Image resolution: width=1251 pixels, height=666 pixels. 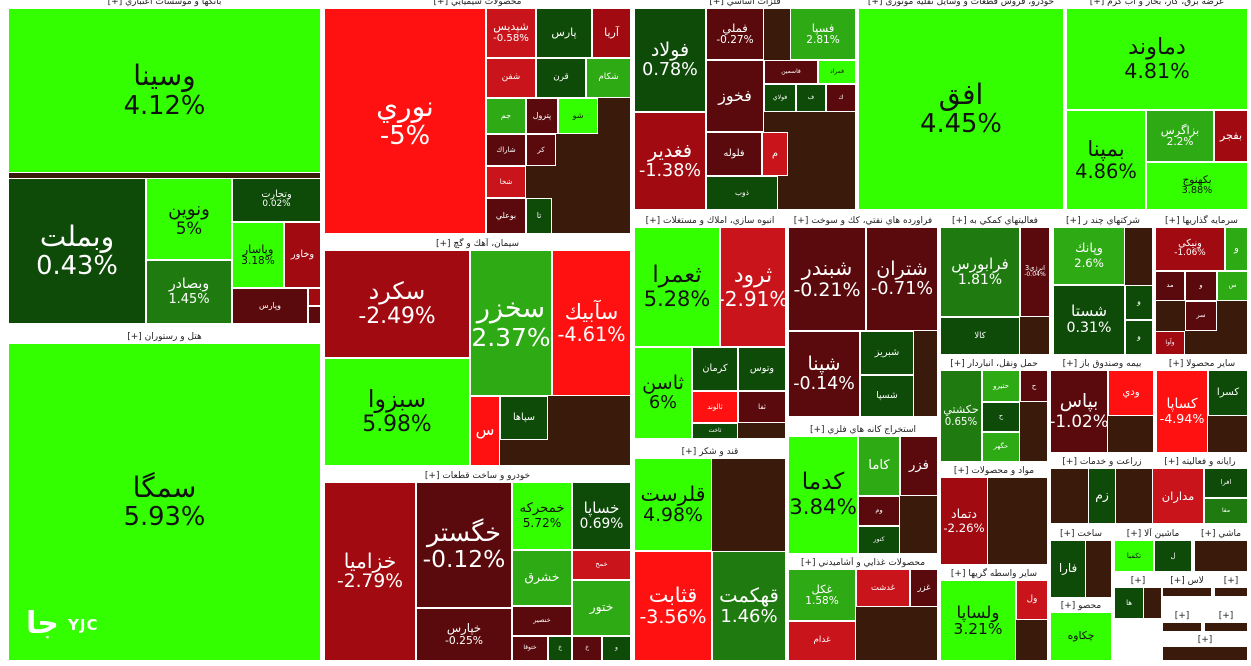 I want to click on stock-tile: غدام, so click(x=822, y=641).